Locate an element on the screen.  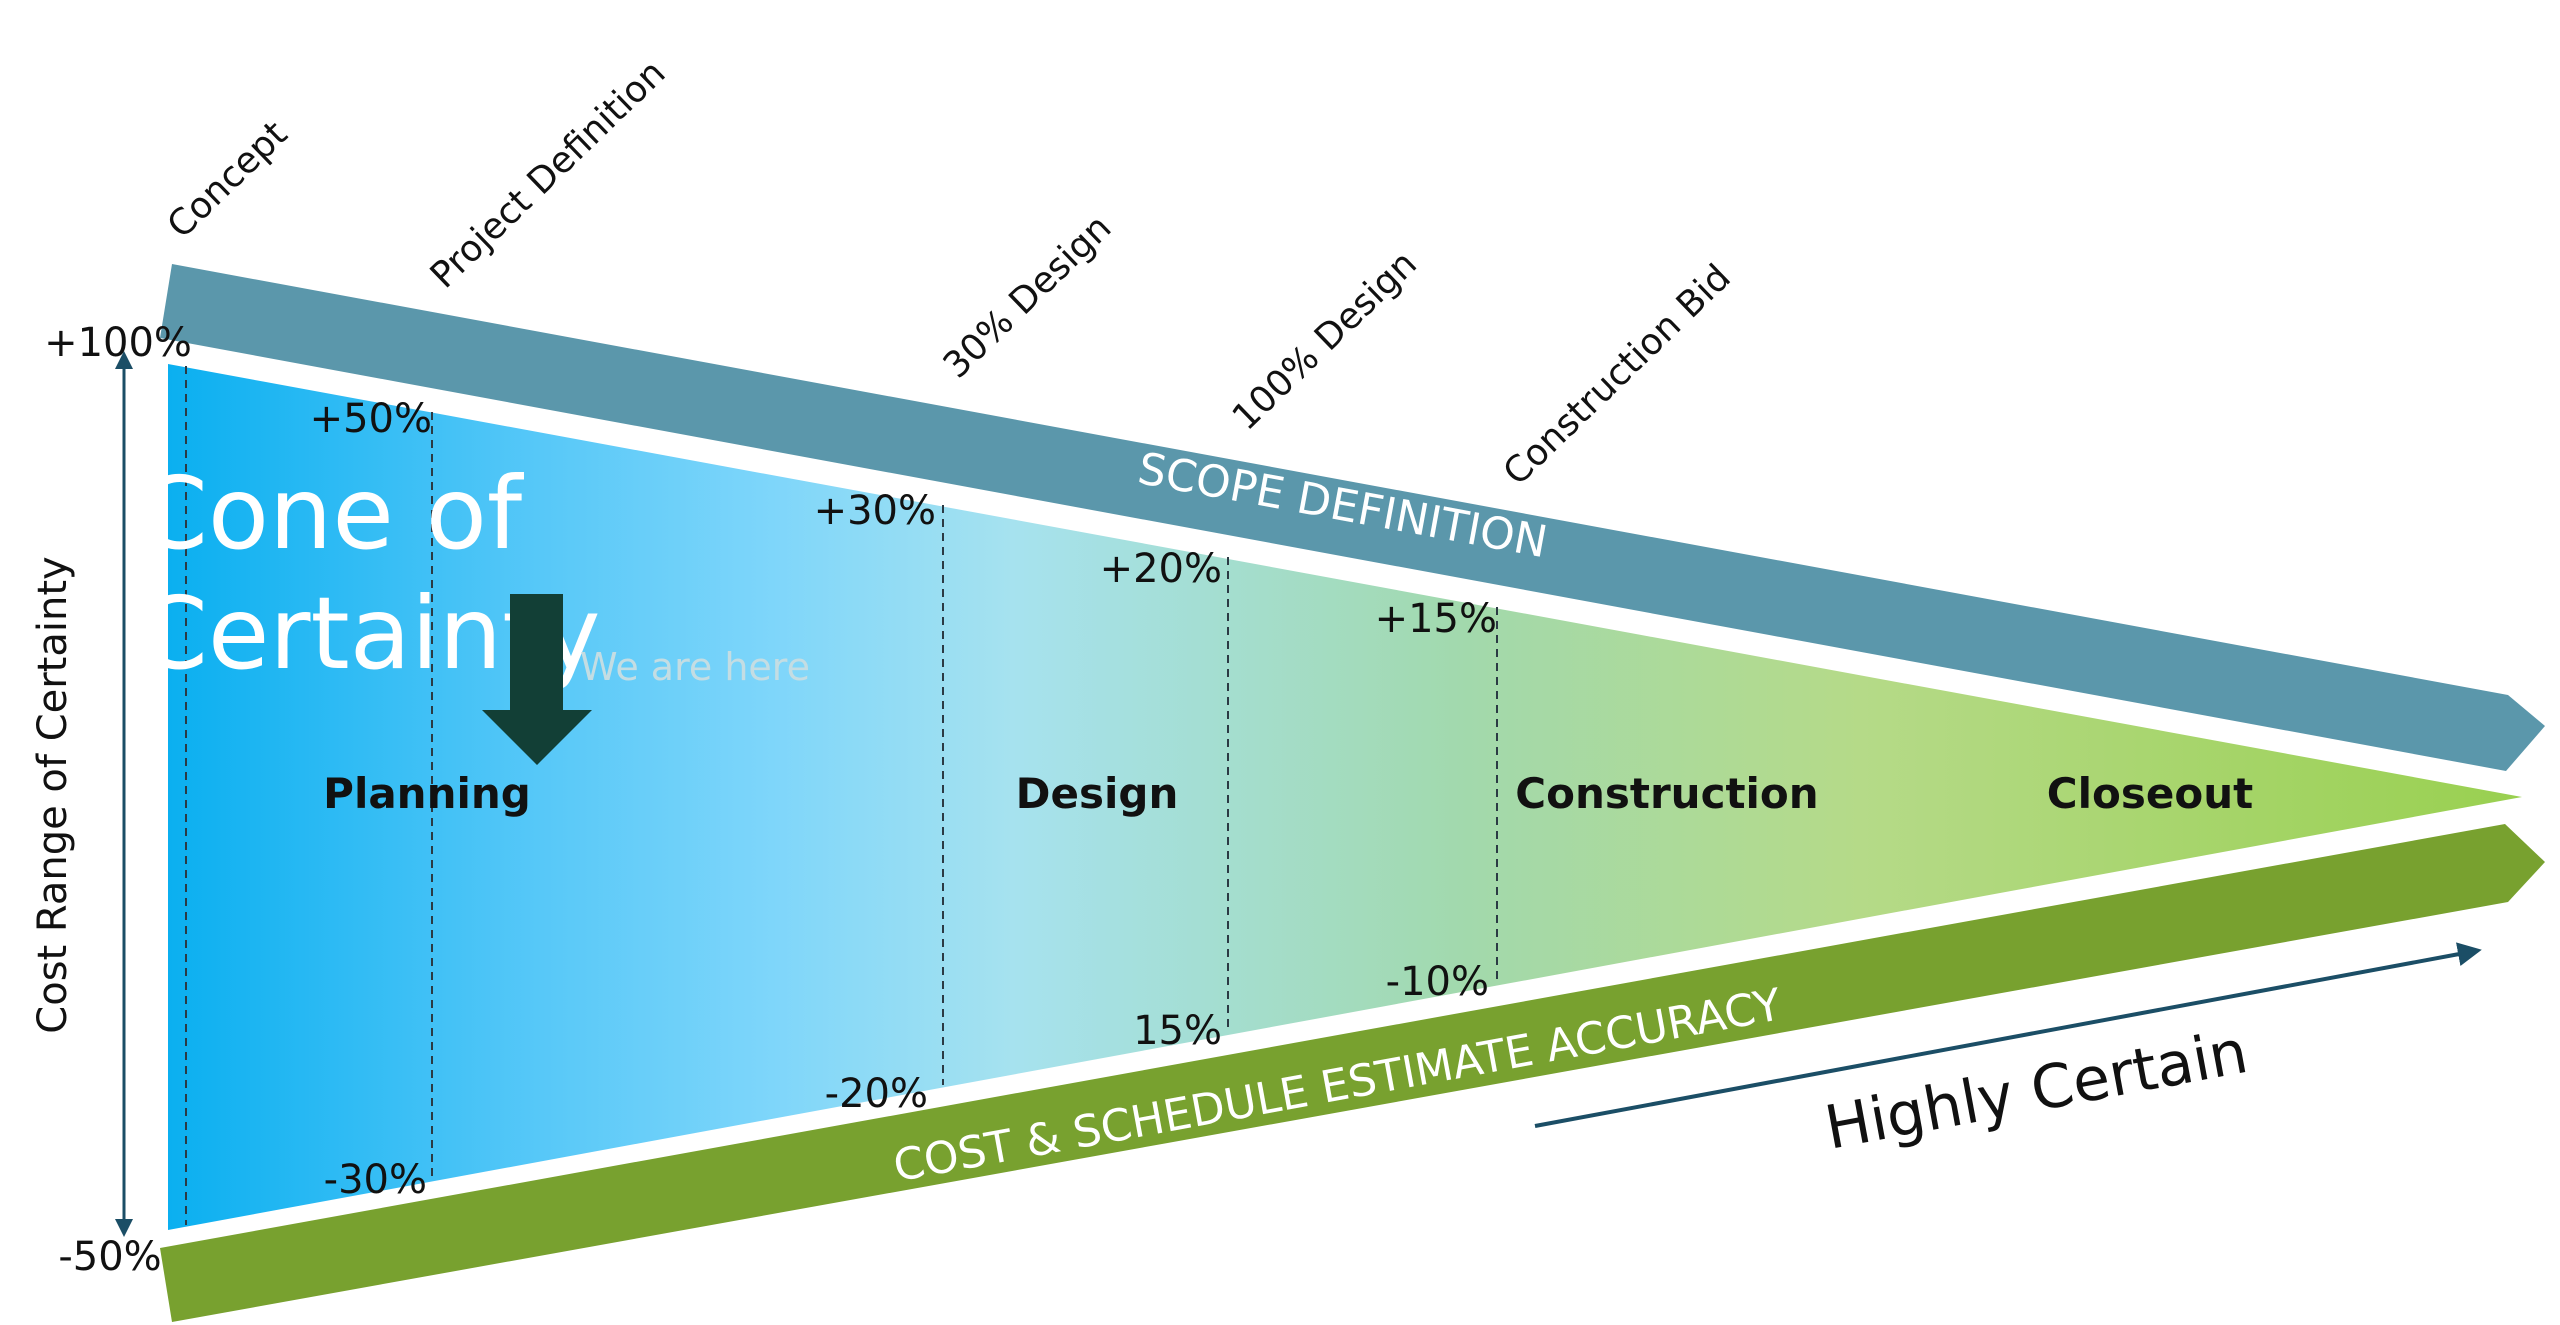
phase-label-closeout: Closeout is located at coordinates (2150, 793).